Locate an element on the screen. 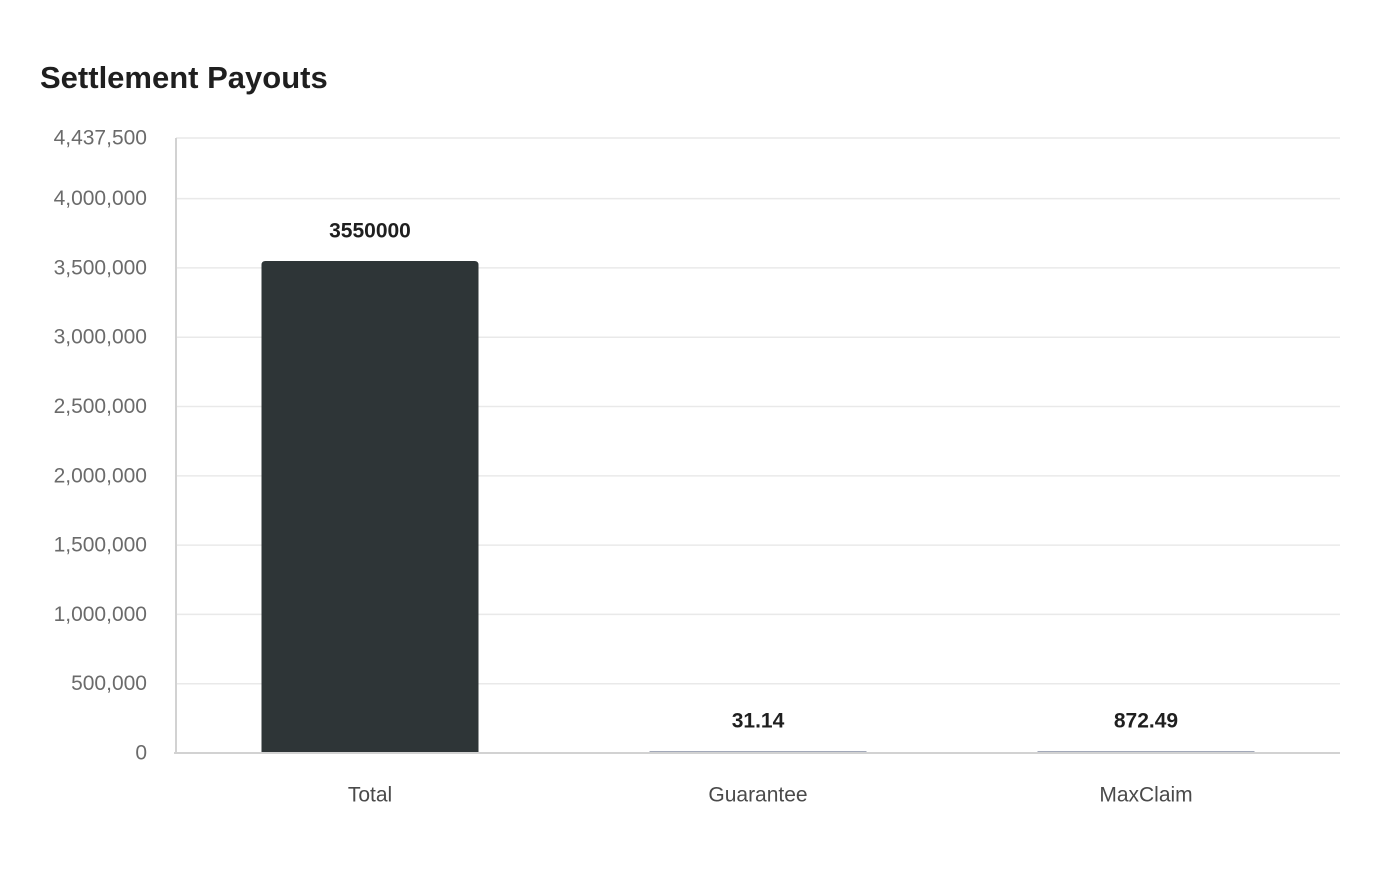 This screenshot has height=880, width=1400. x-tick-label: Total is located at coordinates (370, 795).